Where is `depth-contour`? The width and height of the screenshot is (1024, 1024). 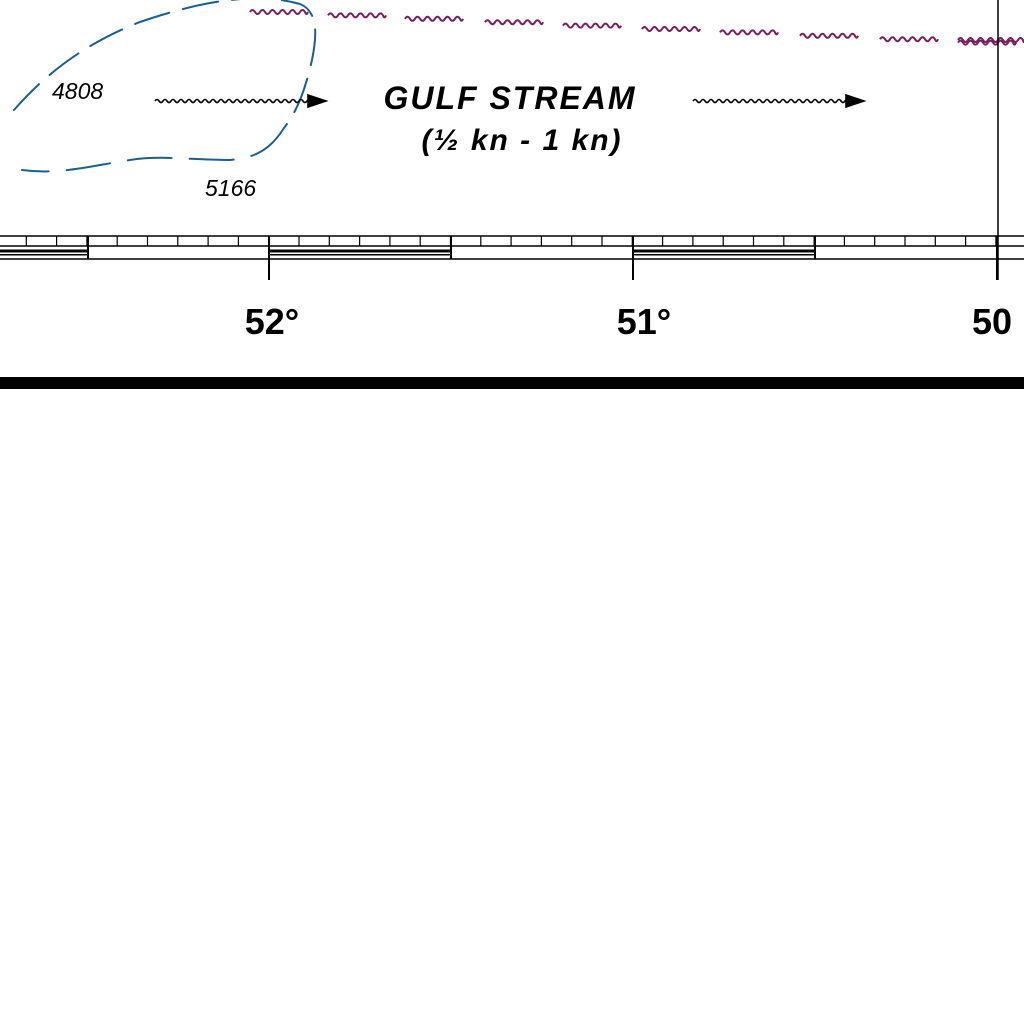
depth-contour is located at coordinates (165, 86).